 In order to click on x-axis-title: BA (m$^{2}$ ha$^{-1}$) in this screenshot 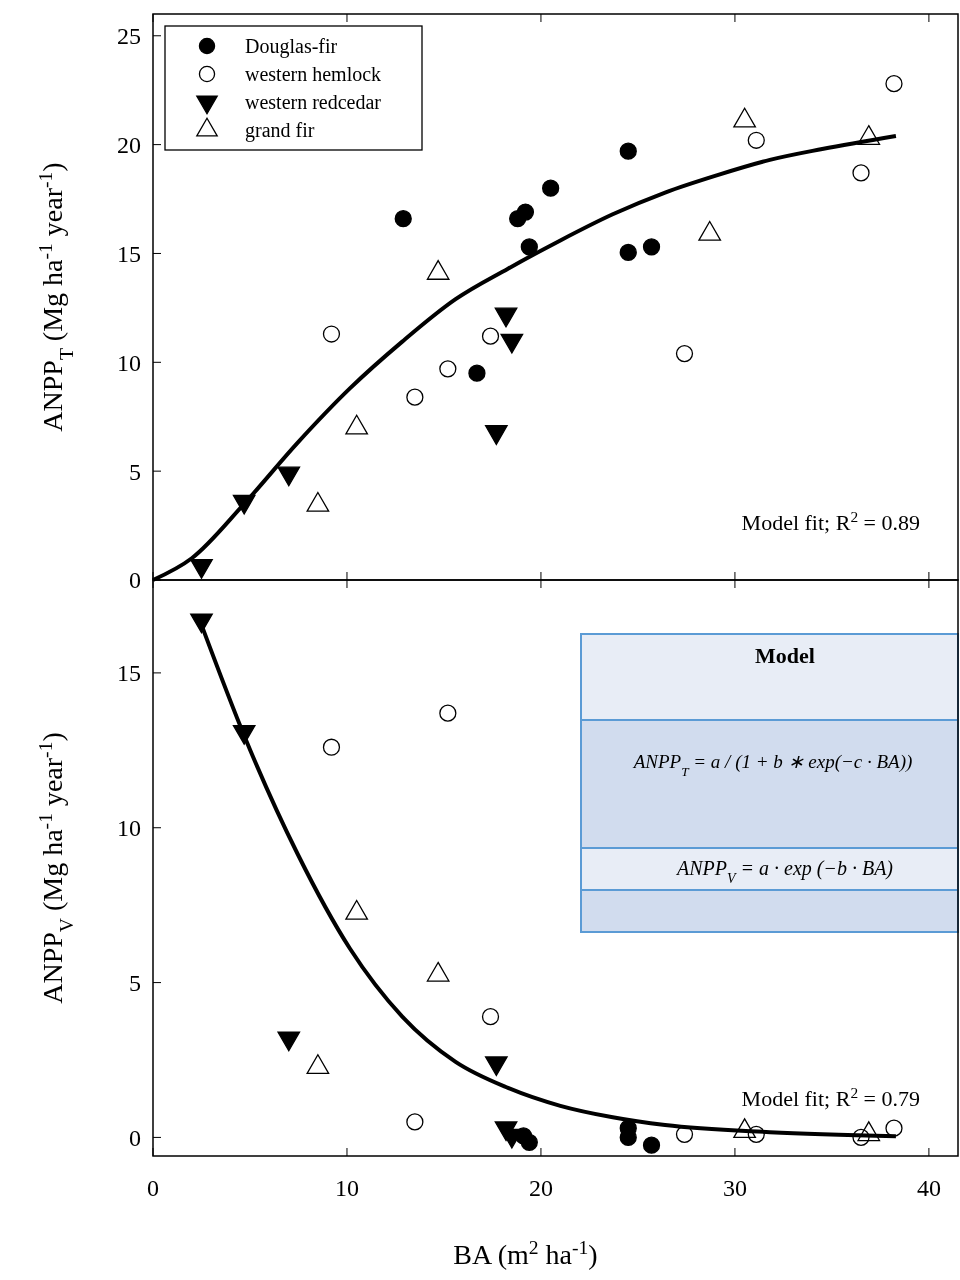, I will do `click(525, 1253)`.